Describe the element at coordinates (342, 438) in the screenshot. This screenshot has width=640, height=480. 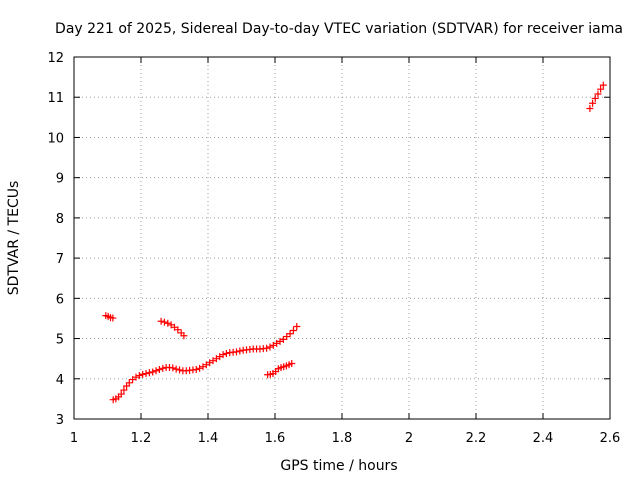
I see `x-tick-label: 1.8` at that location.